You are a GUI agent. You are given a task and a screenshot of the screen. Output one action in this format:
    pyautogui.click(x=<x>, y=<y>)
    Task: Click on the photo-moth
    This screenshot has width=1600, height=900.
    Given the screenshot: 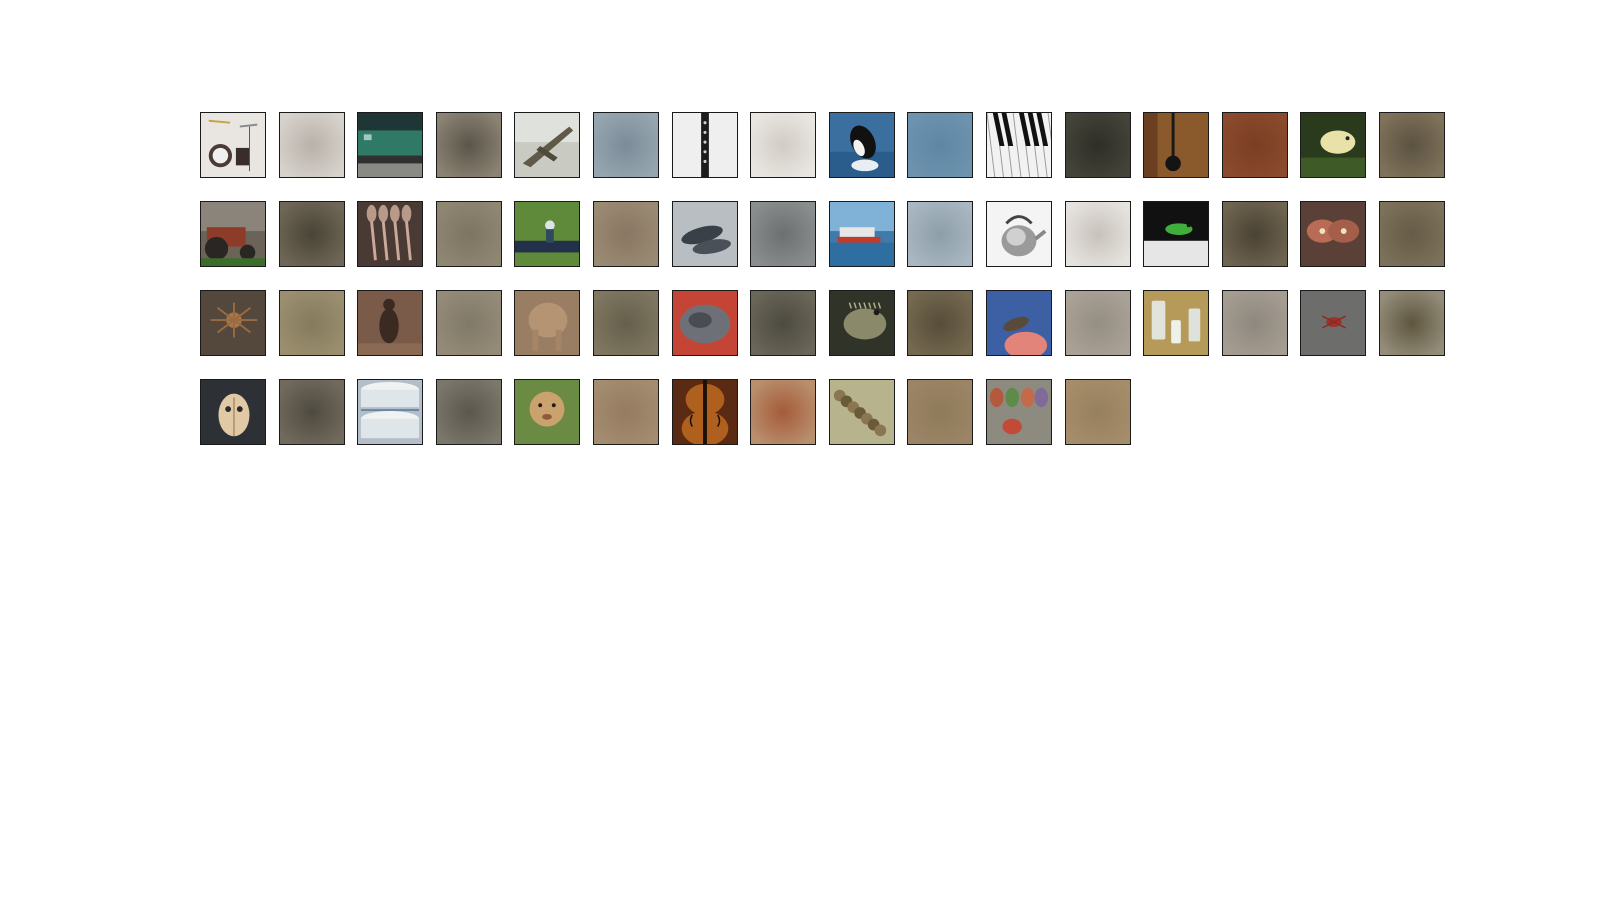 What is the action you would take?
    pyautogui.click(x=1333, y=234)
    